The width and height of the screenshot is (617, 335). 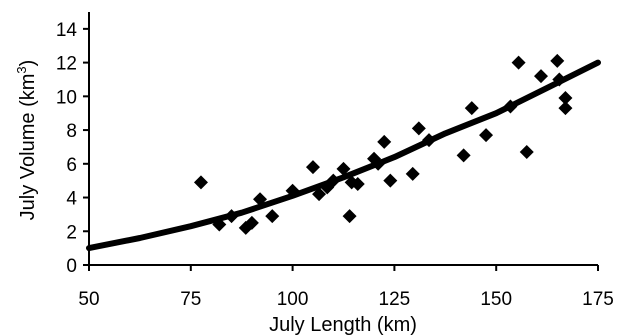 What do you see at coordinates (293, 299) in the screenshot?
I see `x-tick-label: 100` at bounding box center [293, 299].